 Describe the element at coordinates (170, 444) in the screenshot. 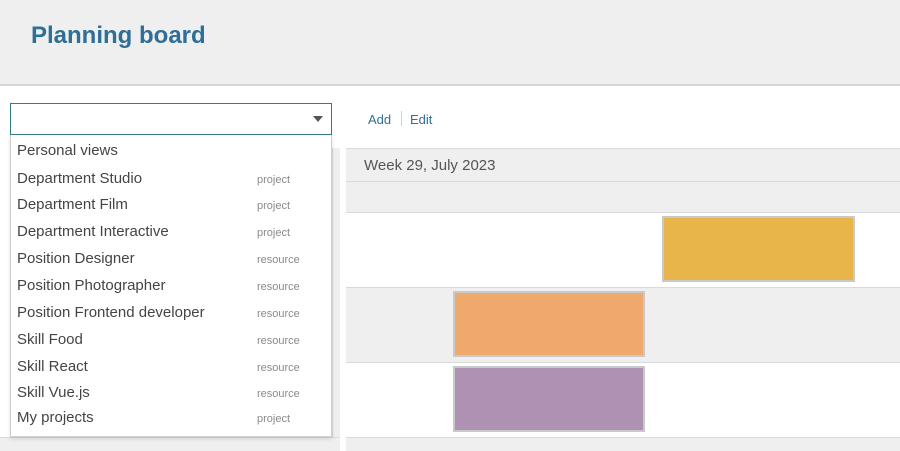

I see `resource-column-footer` at that location.